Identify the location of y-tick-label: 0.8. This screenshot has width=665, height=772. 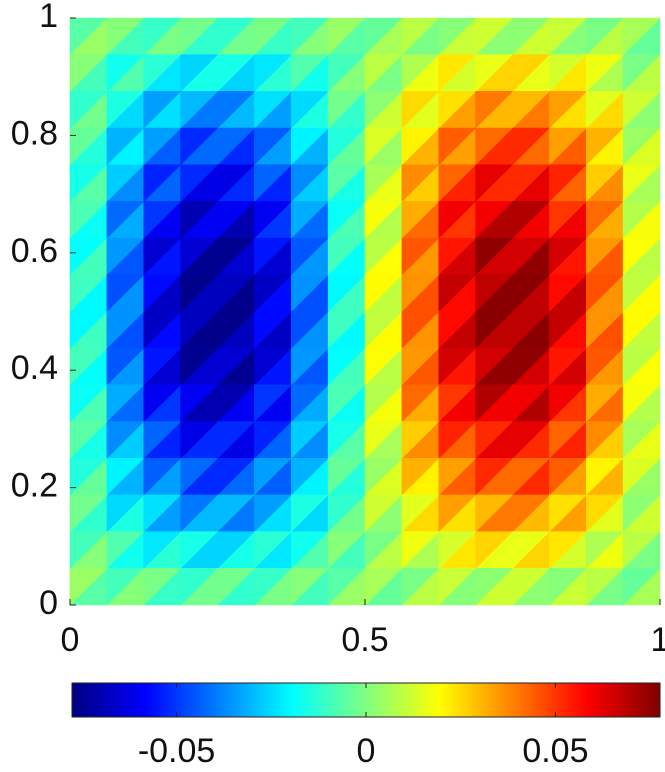
(34, 133).